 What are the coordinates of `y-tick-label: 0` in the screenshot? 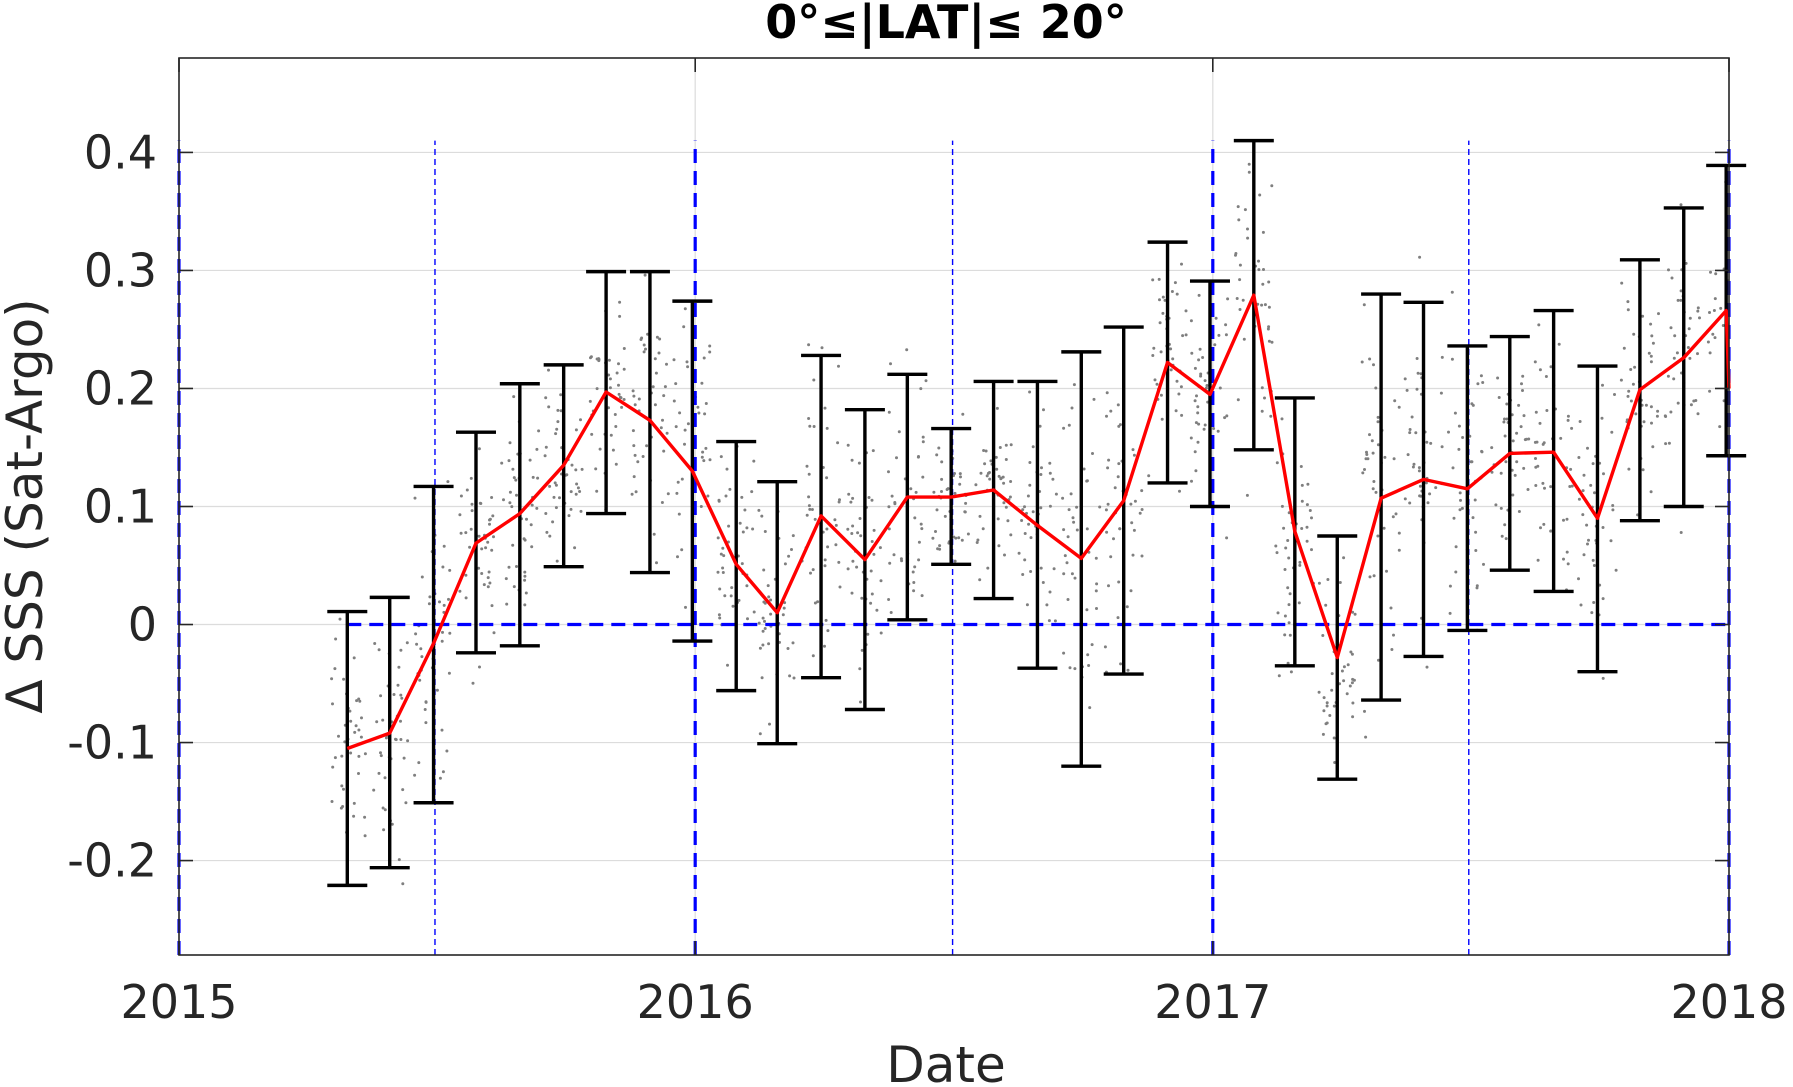 It's located at (142, 625).